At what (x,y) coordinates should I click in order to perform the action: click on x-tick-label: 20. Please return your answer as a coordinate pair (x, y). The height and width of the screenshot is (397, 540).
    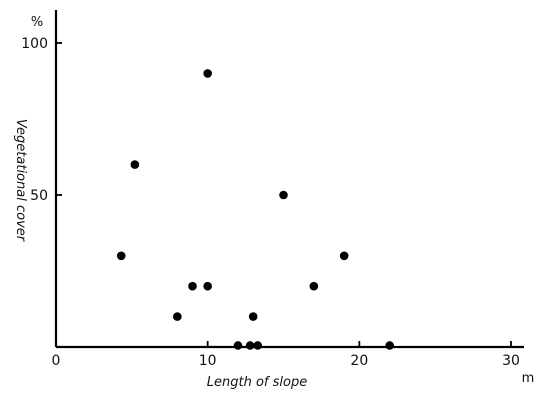
    Looking at the image, I should click on (359, 361).